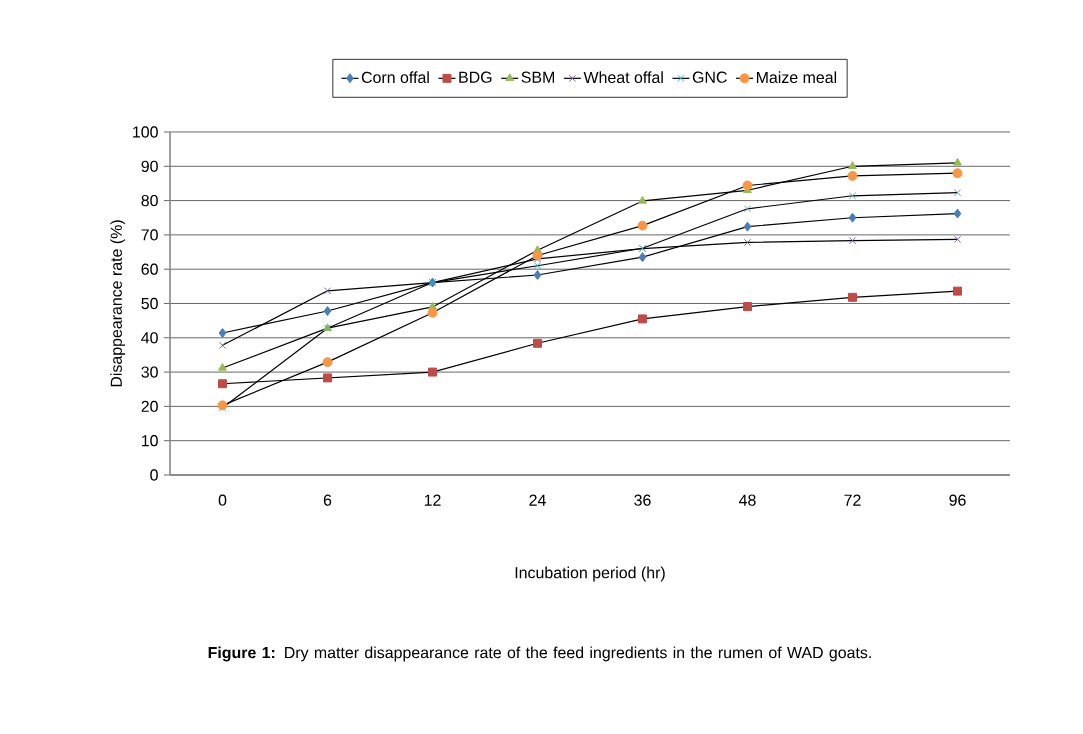 The image size is (1083, 734). What do you see at coordinates (149, 200) in the screenshot?
I see `y-tick-label: 80` at bounding box center [149, 200].